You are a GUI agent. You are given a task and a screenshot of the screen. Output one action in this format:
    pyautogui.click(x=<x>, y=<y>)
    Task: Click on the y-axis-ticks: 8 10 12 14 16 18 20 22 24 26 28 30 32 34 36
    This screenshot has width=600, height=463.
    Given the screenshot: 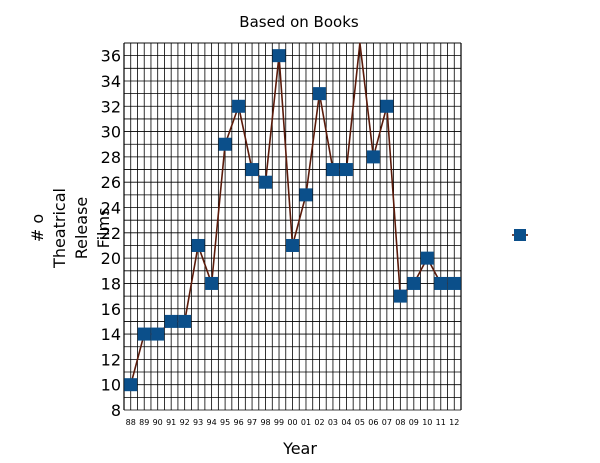 What is the action you would take?
    pyautogui.click(x=111, y=233)
    